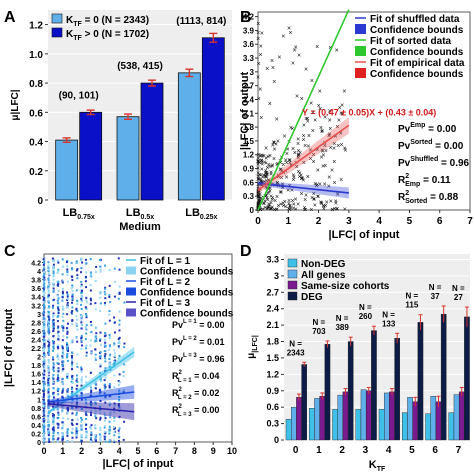  I want to click on y-tick-label: 3.6, so click(36, 289).